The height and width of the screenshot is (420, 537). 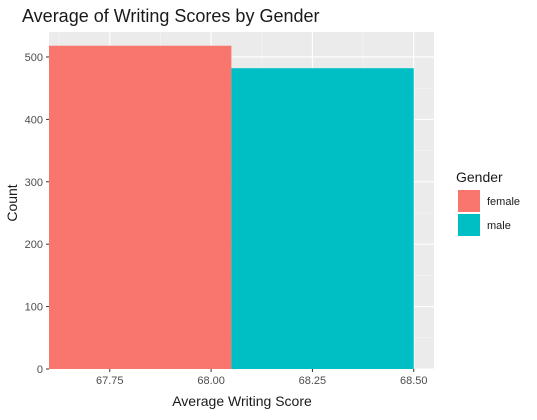 What do you see at coordinates (37, 214) in the screenshot?
I see `y-axis: 0 100 200 300 400 500` at bounding box center [37, 214].